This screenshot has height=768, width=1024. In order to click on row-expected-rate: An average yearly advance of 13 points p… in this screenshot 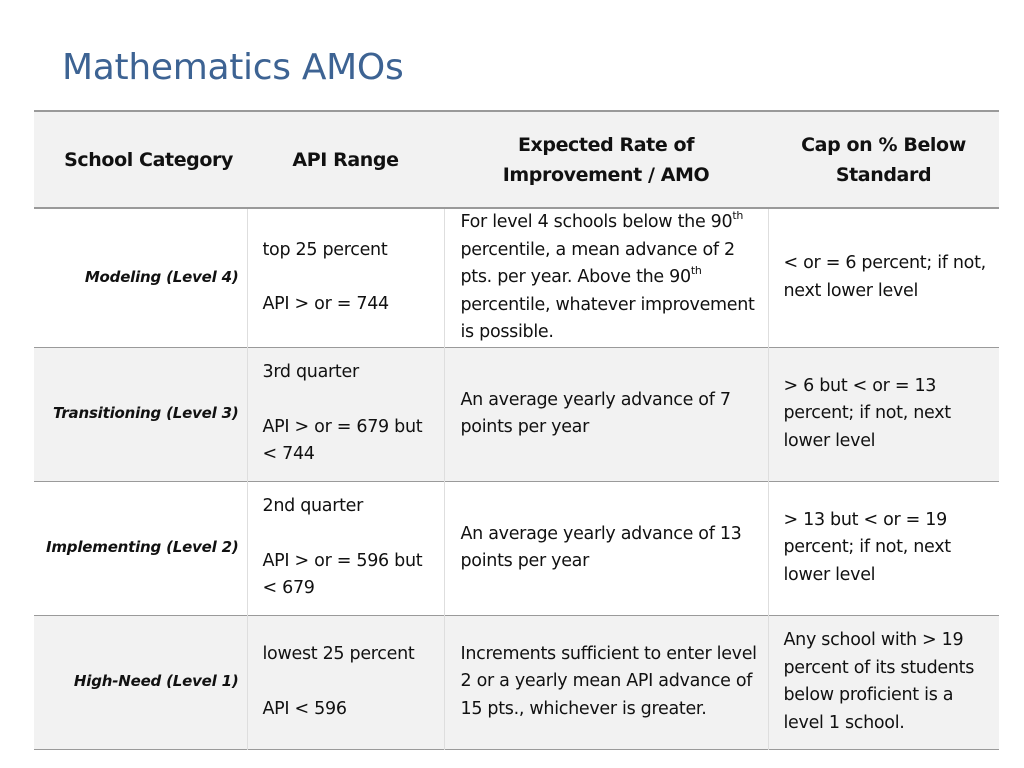, I will do `click(605, 548)`.